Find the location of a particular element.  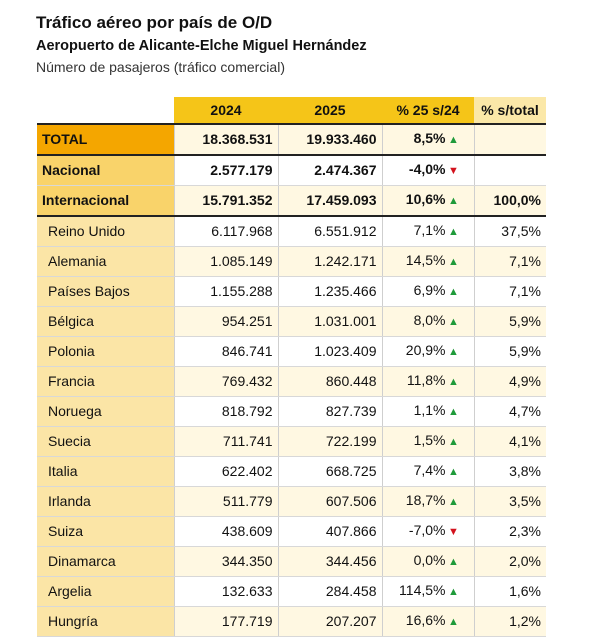

table-row: Nacional 2.577.179 2.474.367 -4,0% ▼ is located at coordinates (291, 170).